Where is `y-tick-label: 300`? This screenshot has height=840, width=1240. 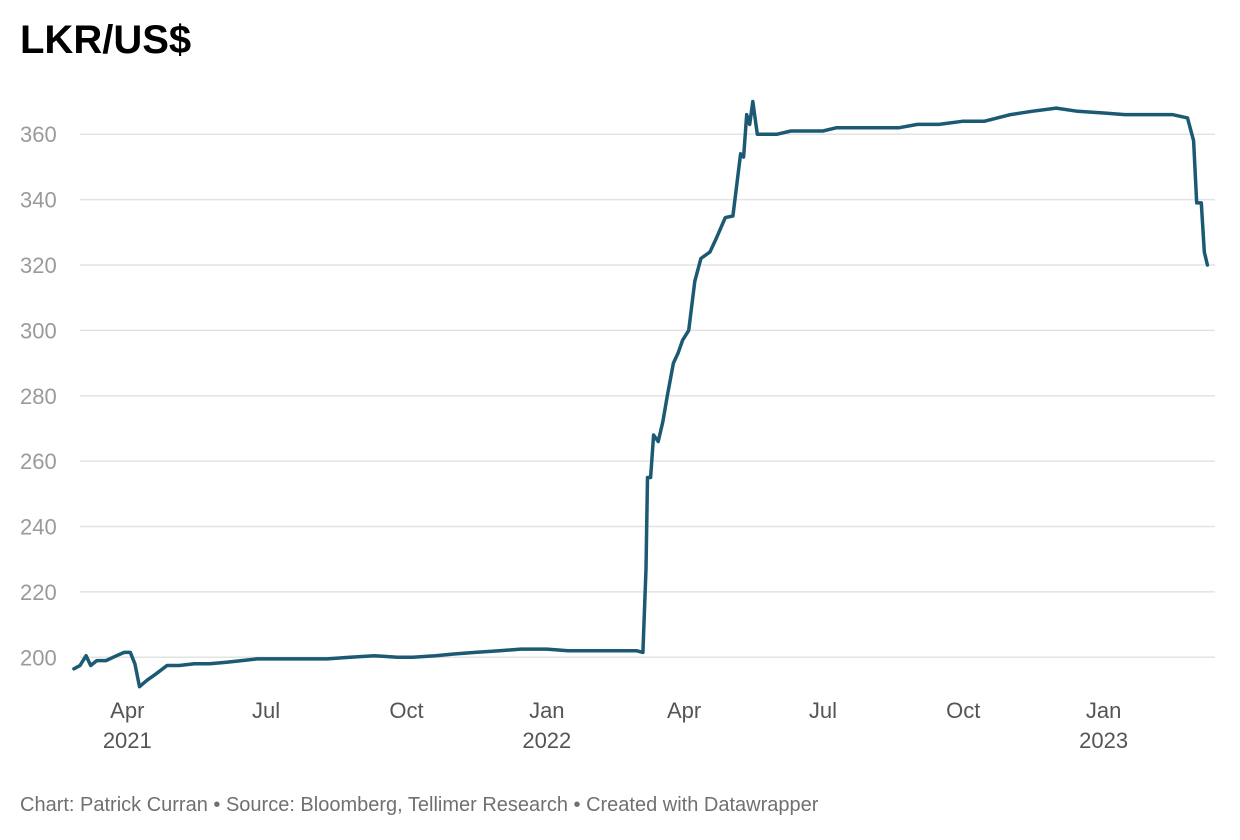 y-tick-label: 300 is located at coordinates (38, 330).